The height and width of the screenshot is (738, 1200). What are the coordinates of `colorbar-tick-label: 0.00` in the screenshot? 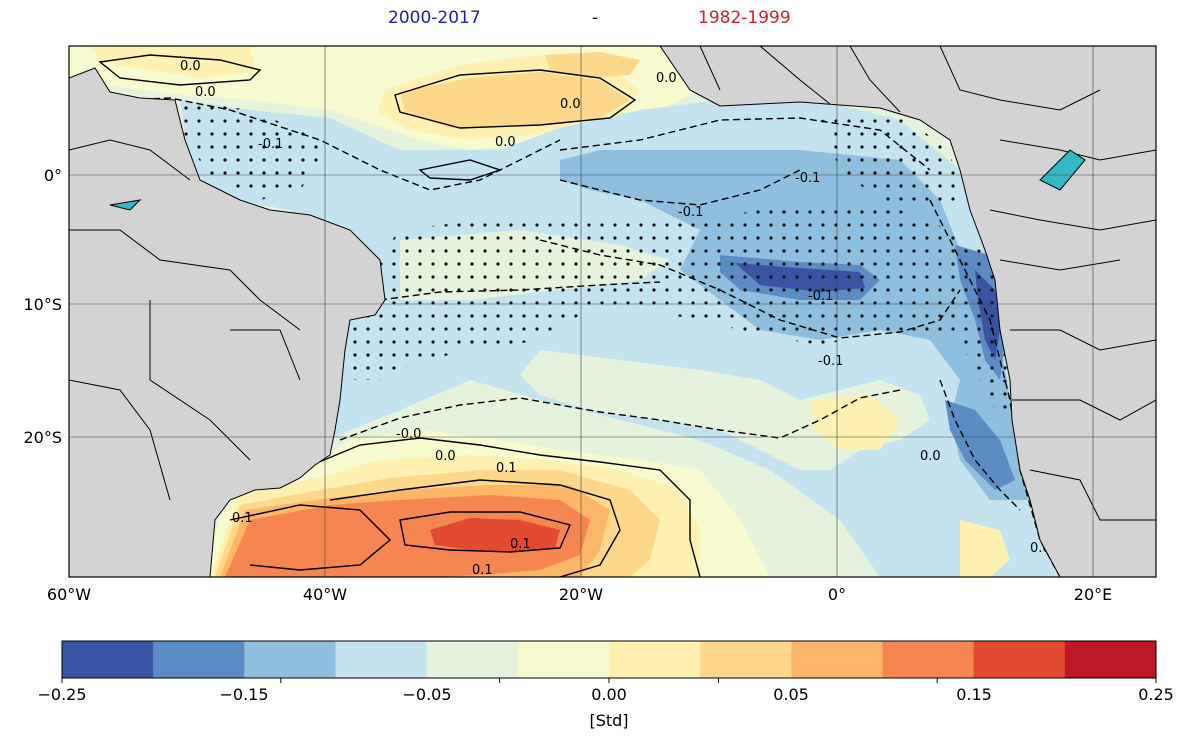 It's located at (609, 694).